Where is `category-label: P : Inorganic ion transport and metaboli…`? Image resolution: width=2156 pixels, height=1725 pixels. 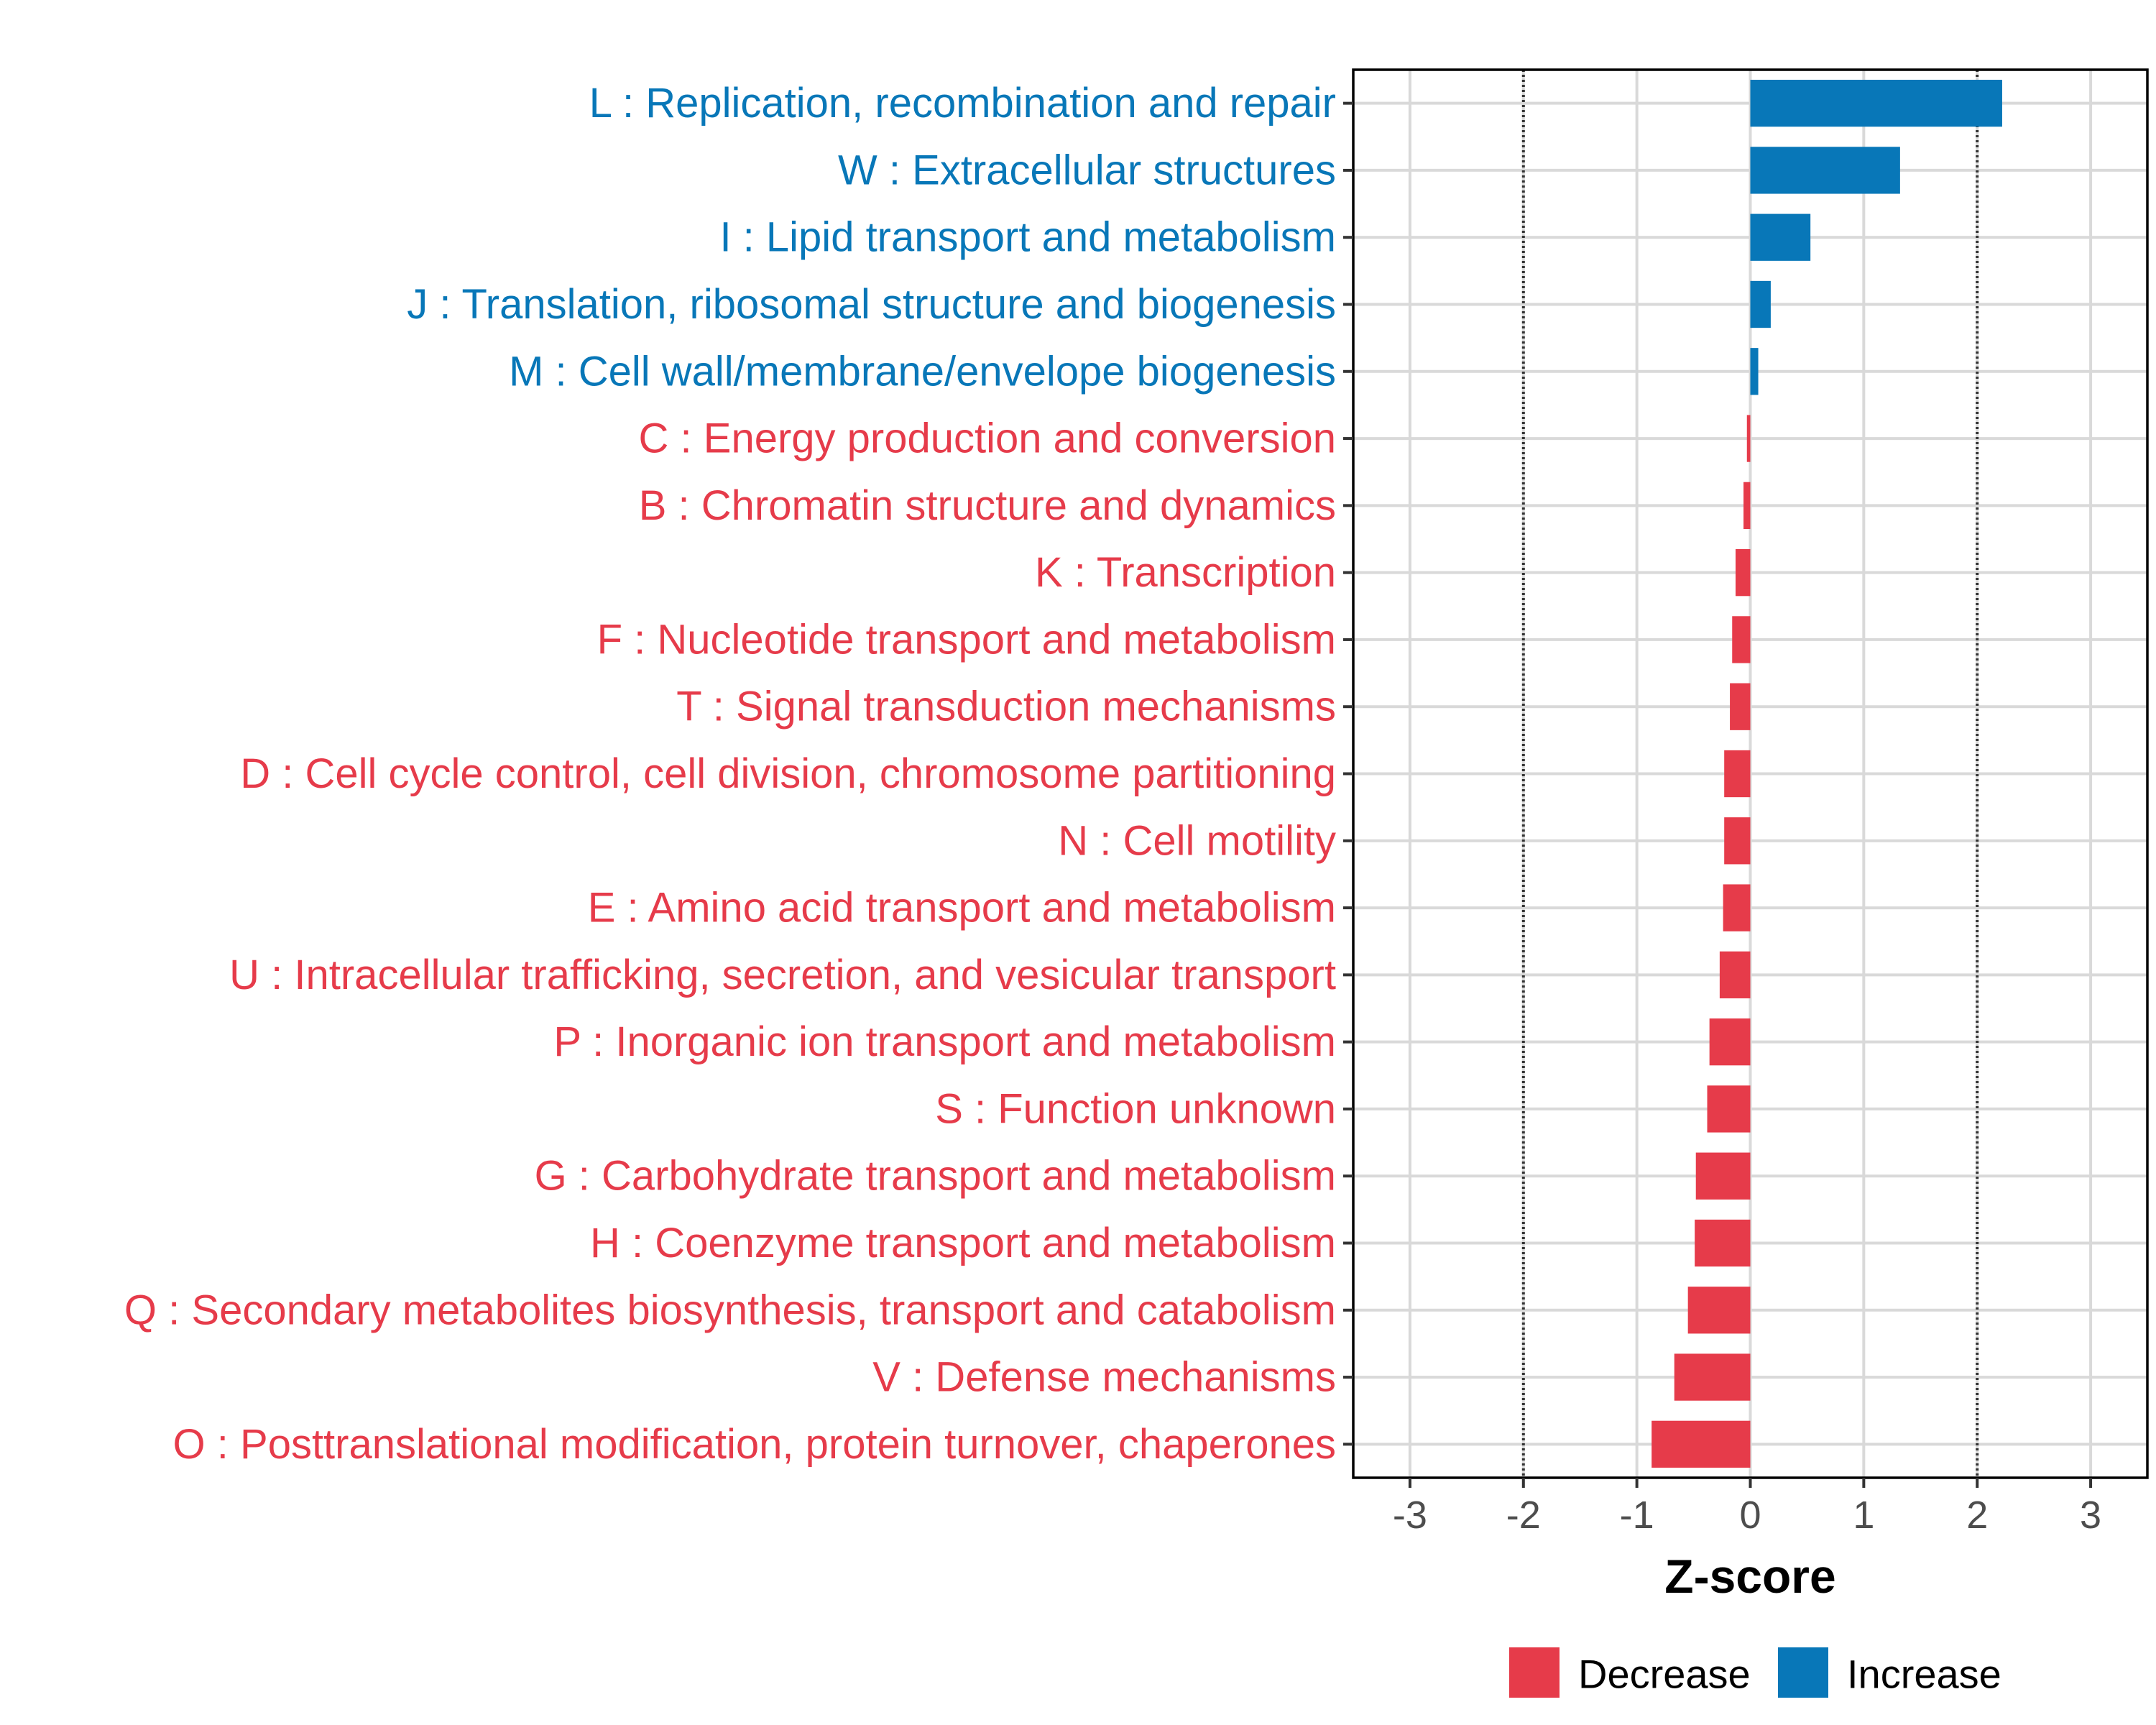 category-label: P : Inorganic ion transport and metaboli… is located at coordinates (944, 1041).